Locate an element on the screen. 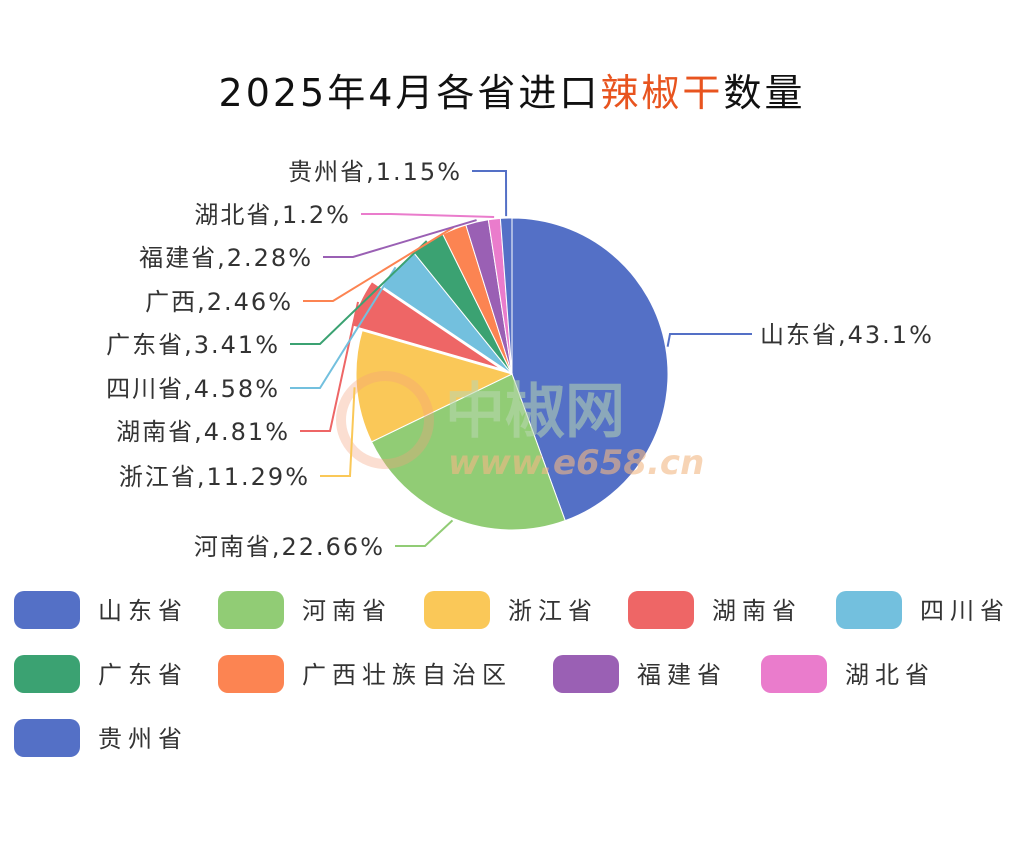  slice-label: 河南省,22.66% is located at coordinates (289, 547).